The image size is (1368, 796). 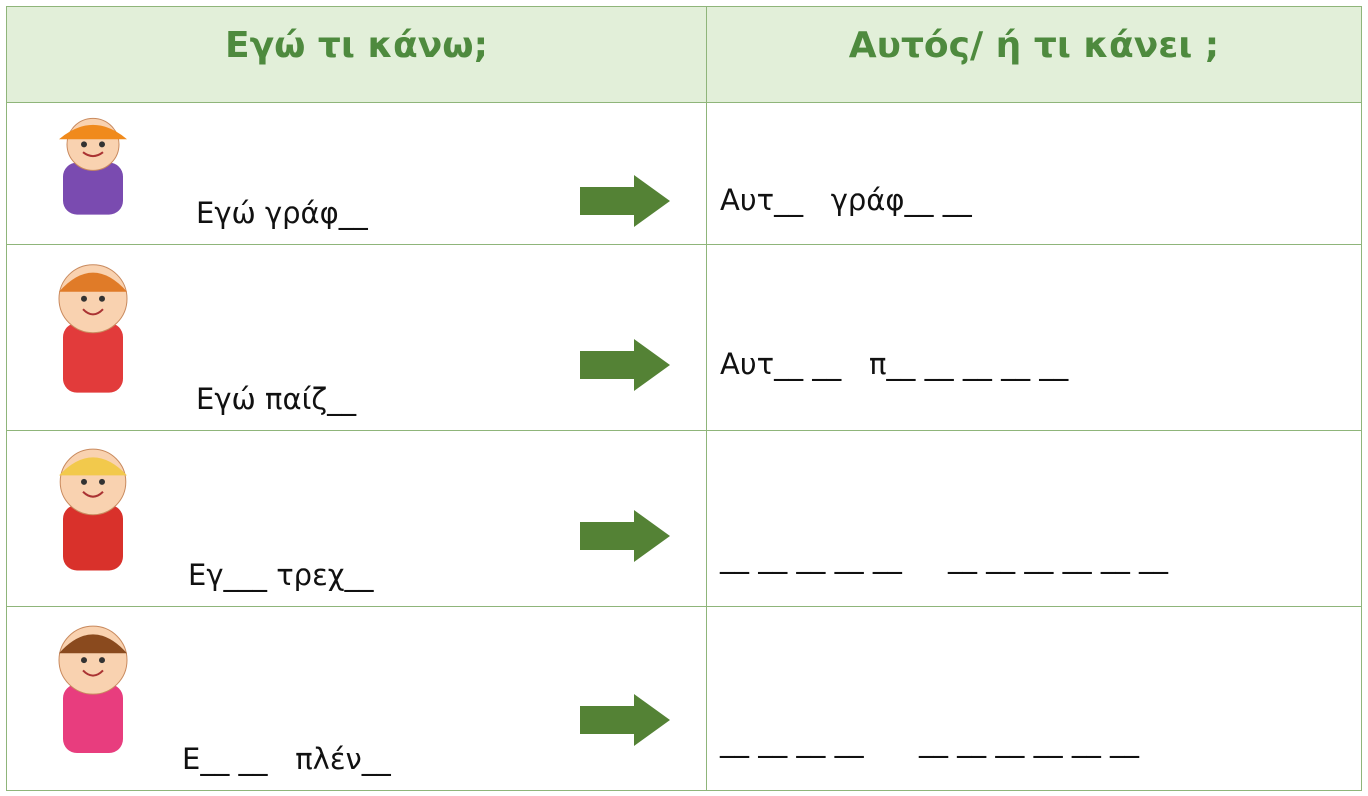 I want to click on header-cell: Αυτός/ ή τι κάνει ;, so click(x=1034, y=54).